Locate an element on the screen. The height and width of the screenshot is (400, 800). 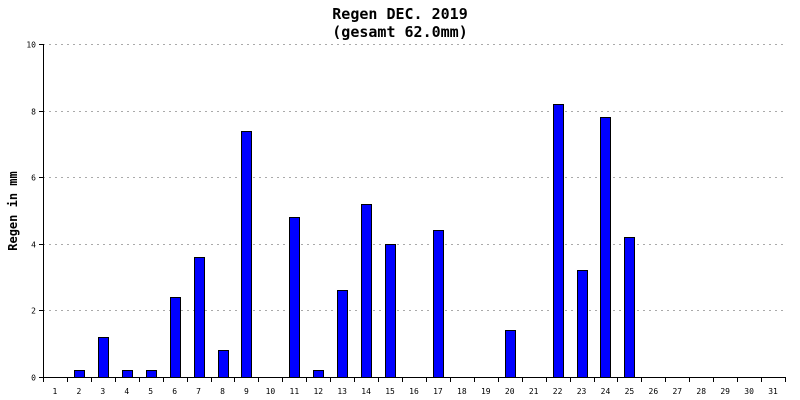
x-tick-label: 28 is located at coordinates (701, 391).